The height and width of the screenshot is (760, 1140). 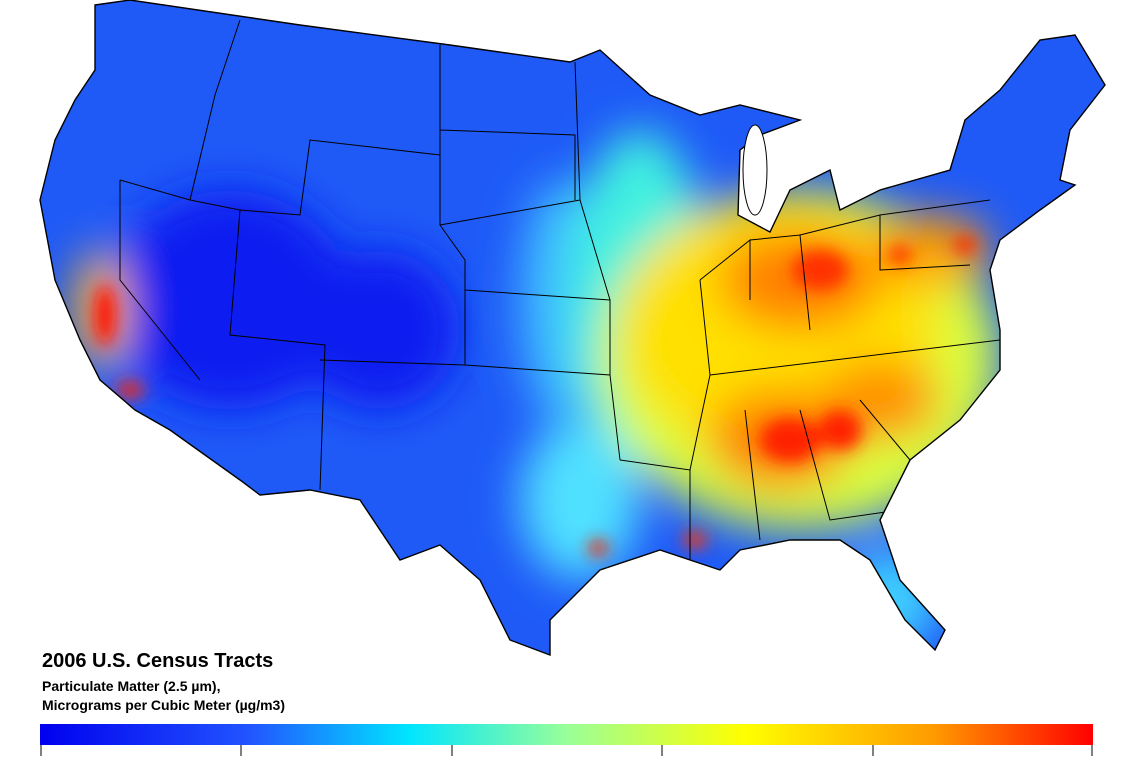 I want to click on color-scale, so click(x=566, y=734).